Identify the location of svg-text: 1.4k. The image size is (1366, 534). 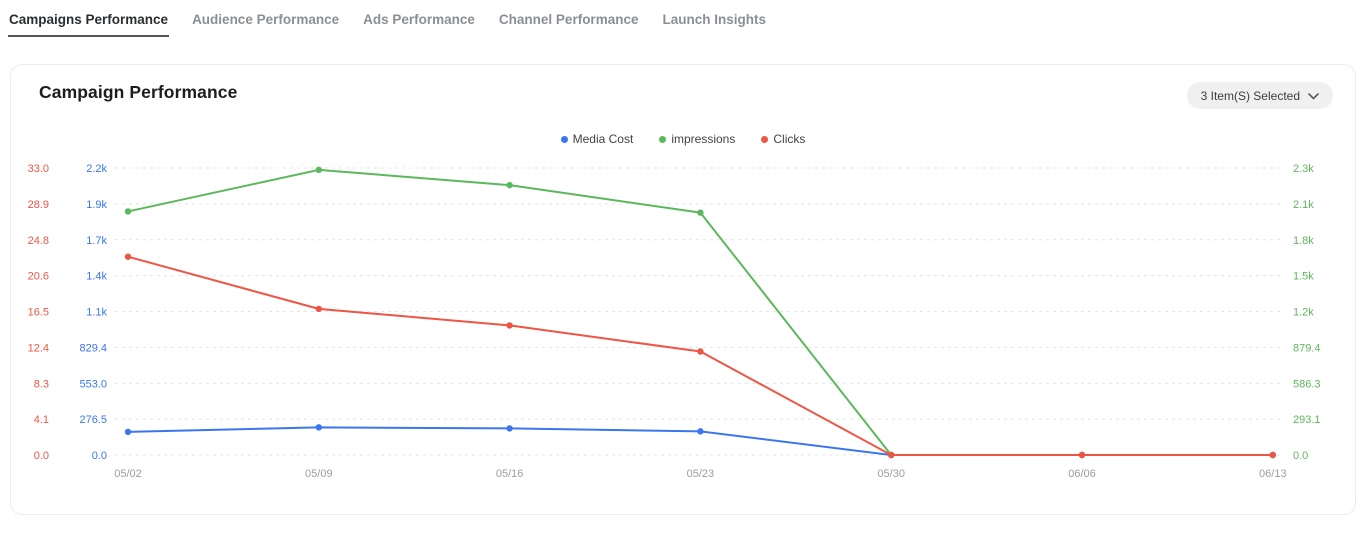
(96, 277).